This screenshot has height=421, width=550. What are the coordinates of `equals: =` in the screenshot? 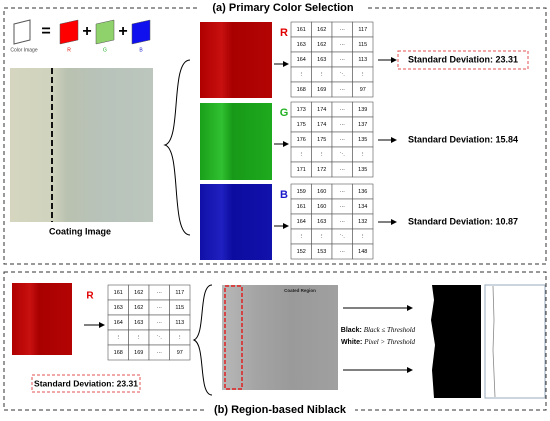 It's located at (45, 31).